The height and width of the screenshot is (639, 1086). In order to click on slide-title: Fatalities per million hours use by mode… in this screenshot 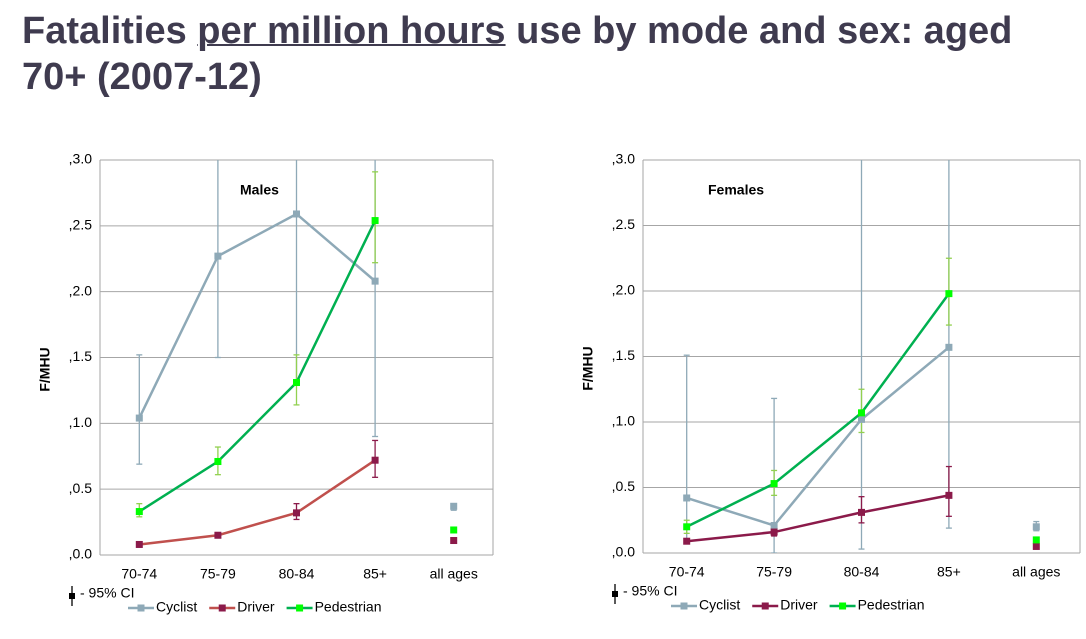, I will do `click(542, 54)`.